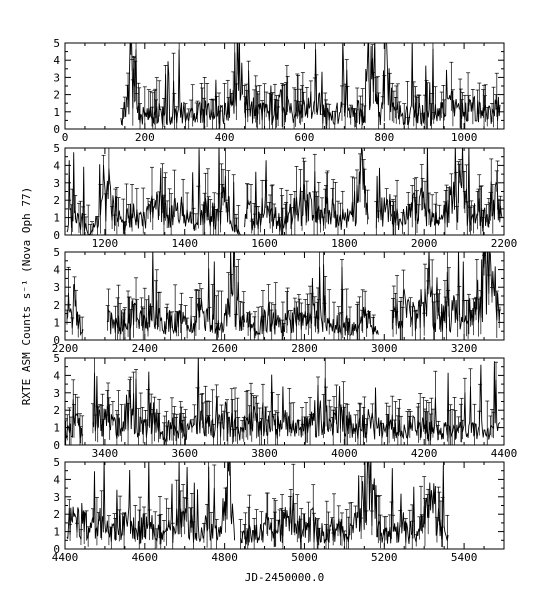 The width and height of the screenshot is (551, 593). Describe the element at coordinates (105, 453) in the screenshot. I see `x-tick-label: 3400` at that location.